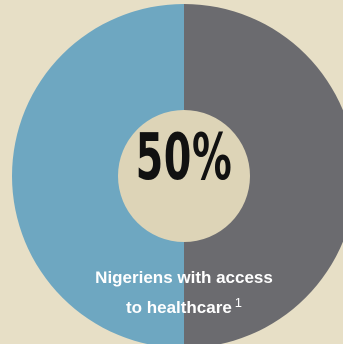  I want to click on footnote-marker: 1, so click(238, 302).